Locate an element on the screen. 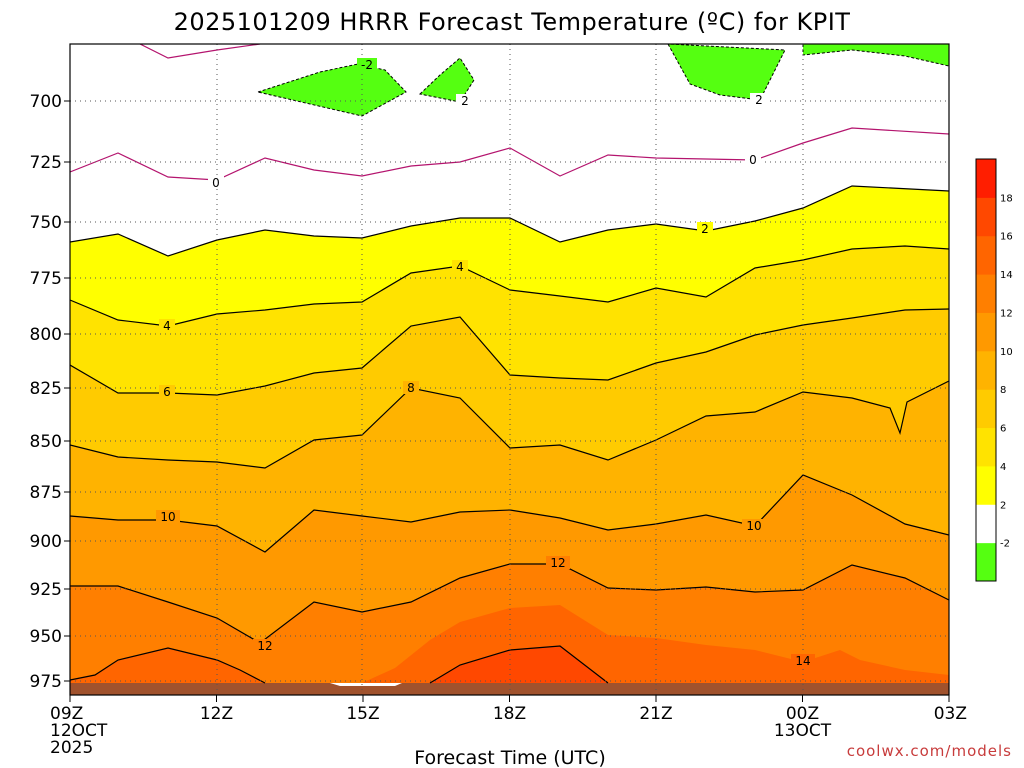 The image size is (1024, 768). x-tick-label: 18Z is located at coordinates (509, 714).